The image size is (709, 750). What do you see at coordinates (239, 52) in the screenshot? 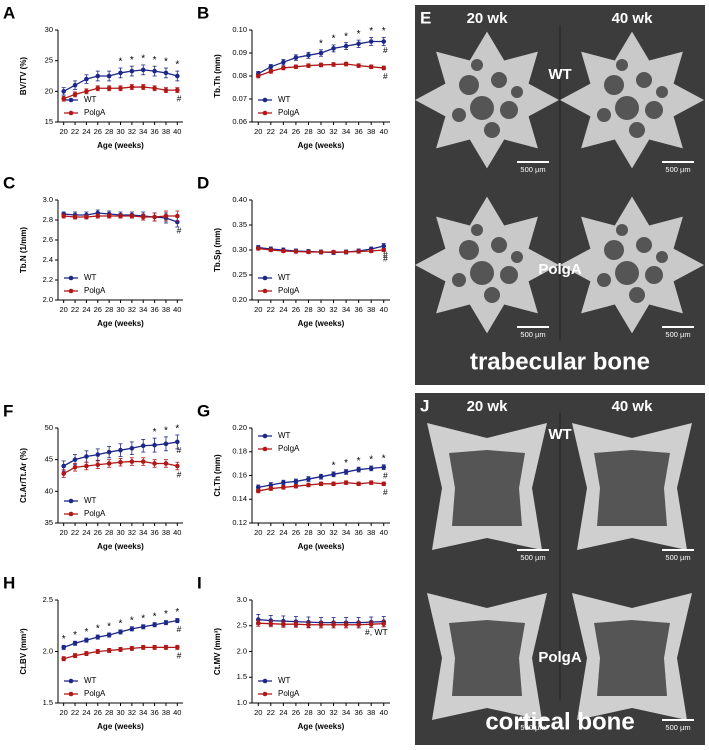
I see `y-tick-label: 0.09` at bounding box center [239, 52].